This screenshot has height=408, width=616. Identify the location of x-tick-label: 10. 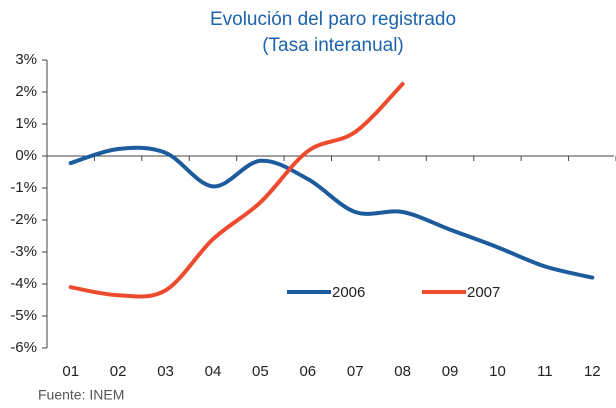
(497, 371).